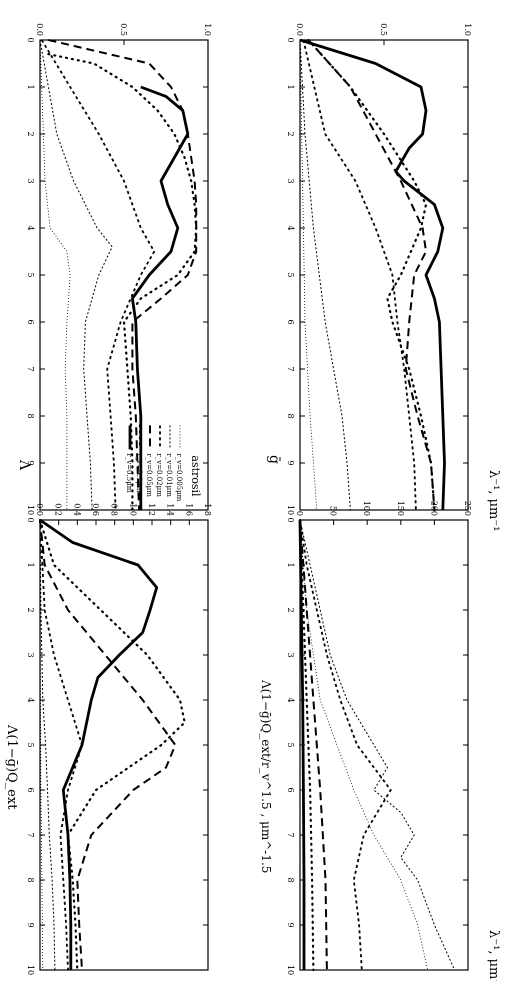  What do you see at coordinates (195, 476) in the screenshot?
I see `legend-title: astrosil` at bounding box center [195, 476].